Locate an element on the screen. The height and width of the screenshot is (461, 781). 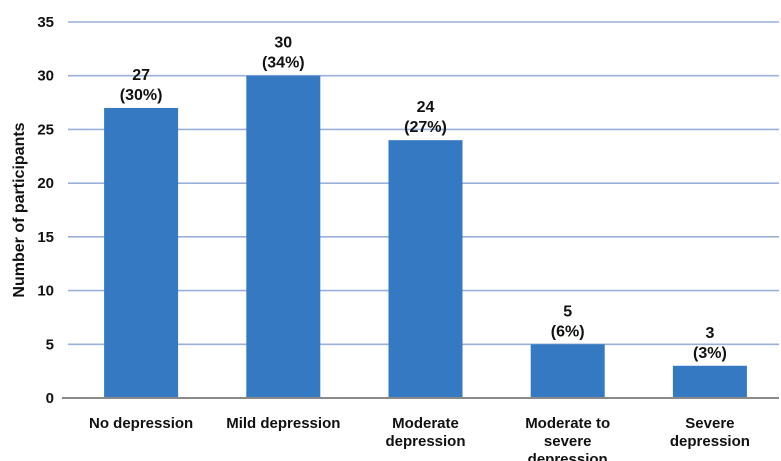
data-label: 5 is located at coordinates (567, 311).